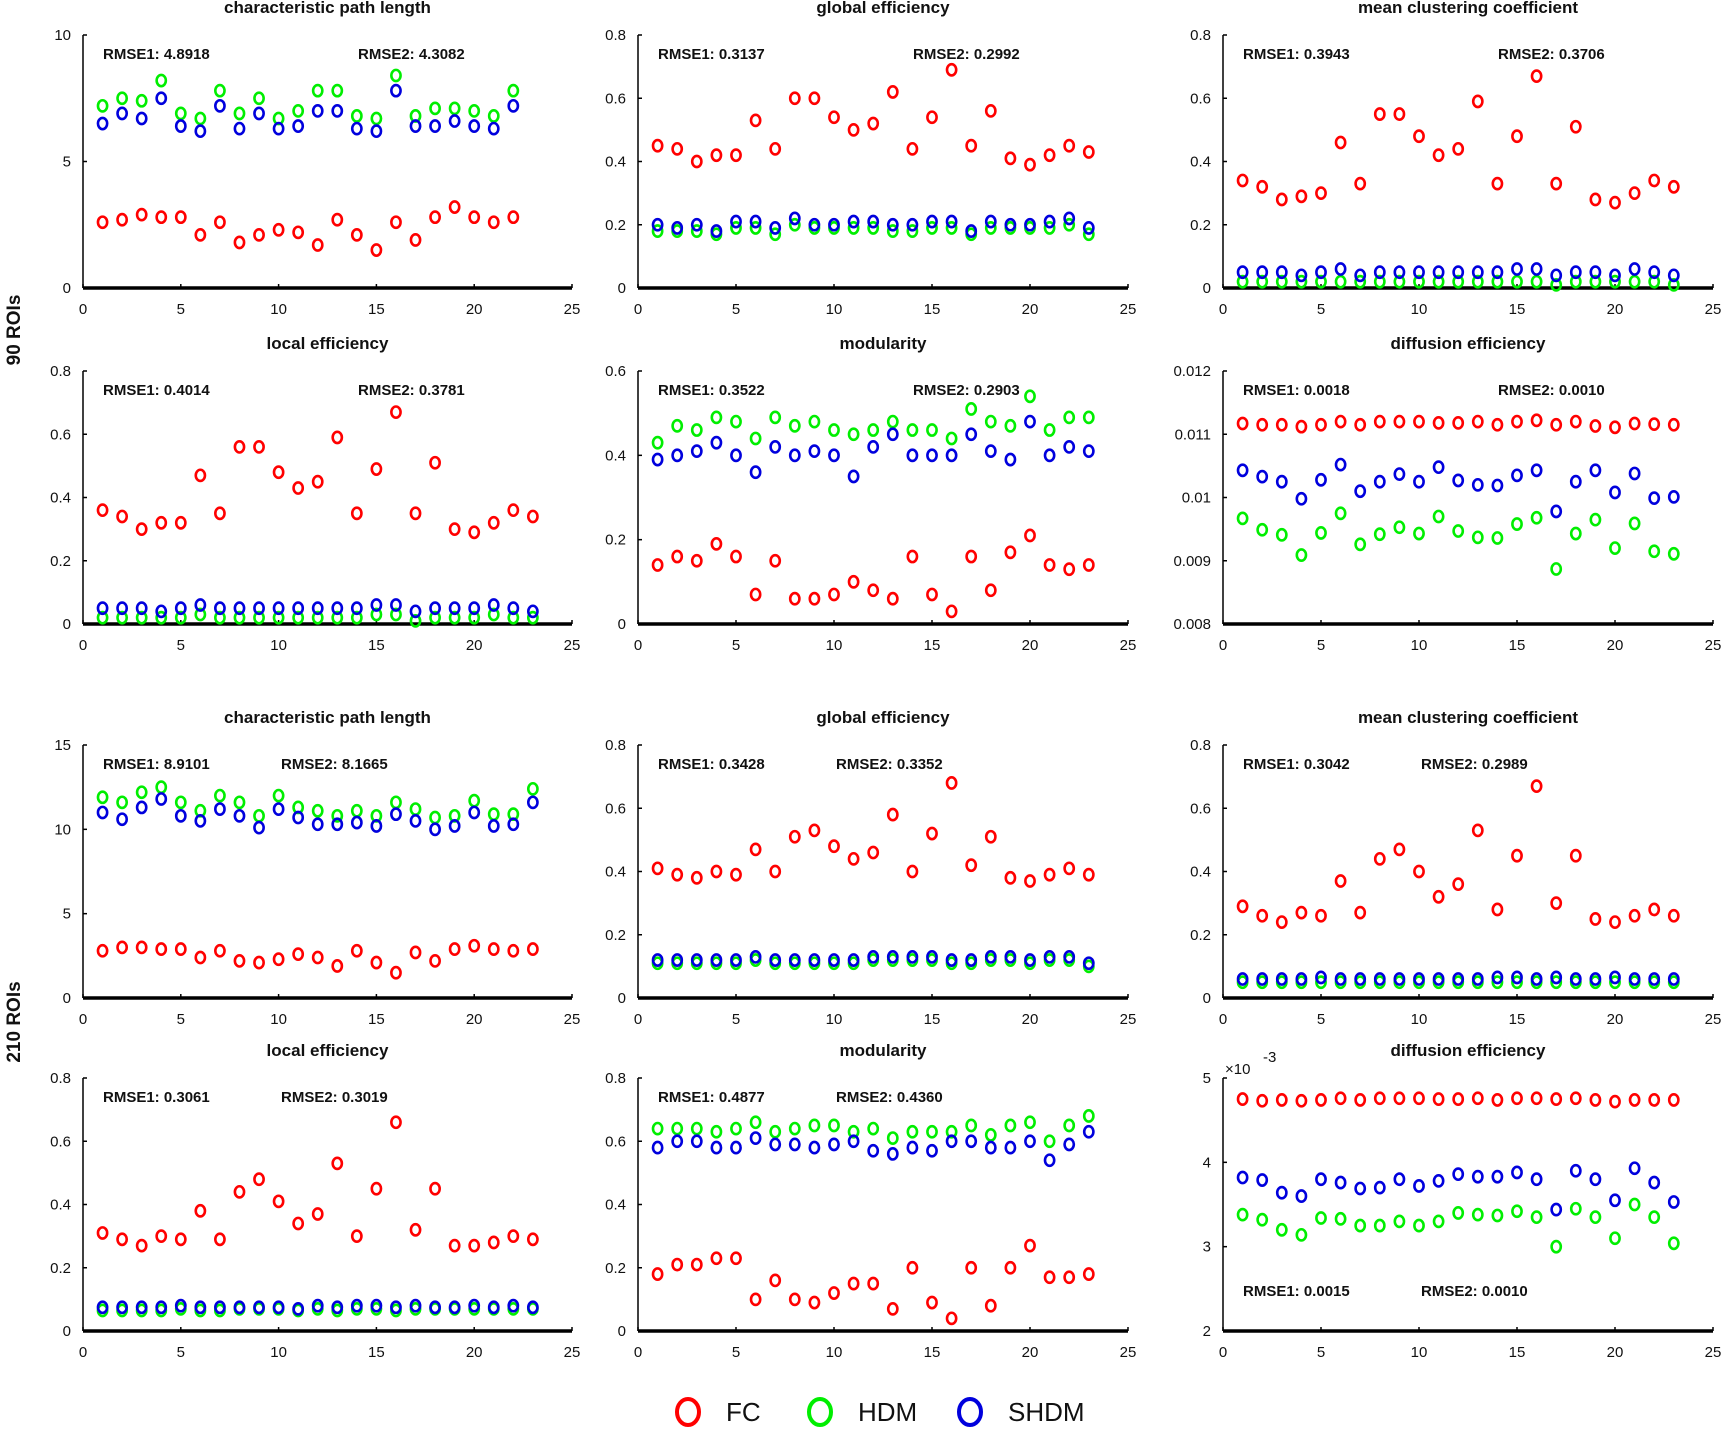 The image size is (1725, 1431). I want to click on y-tick-label: 0.8, so click(615, 35).